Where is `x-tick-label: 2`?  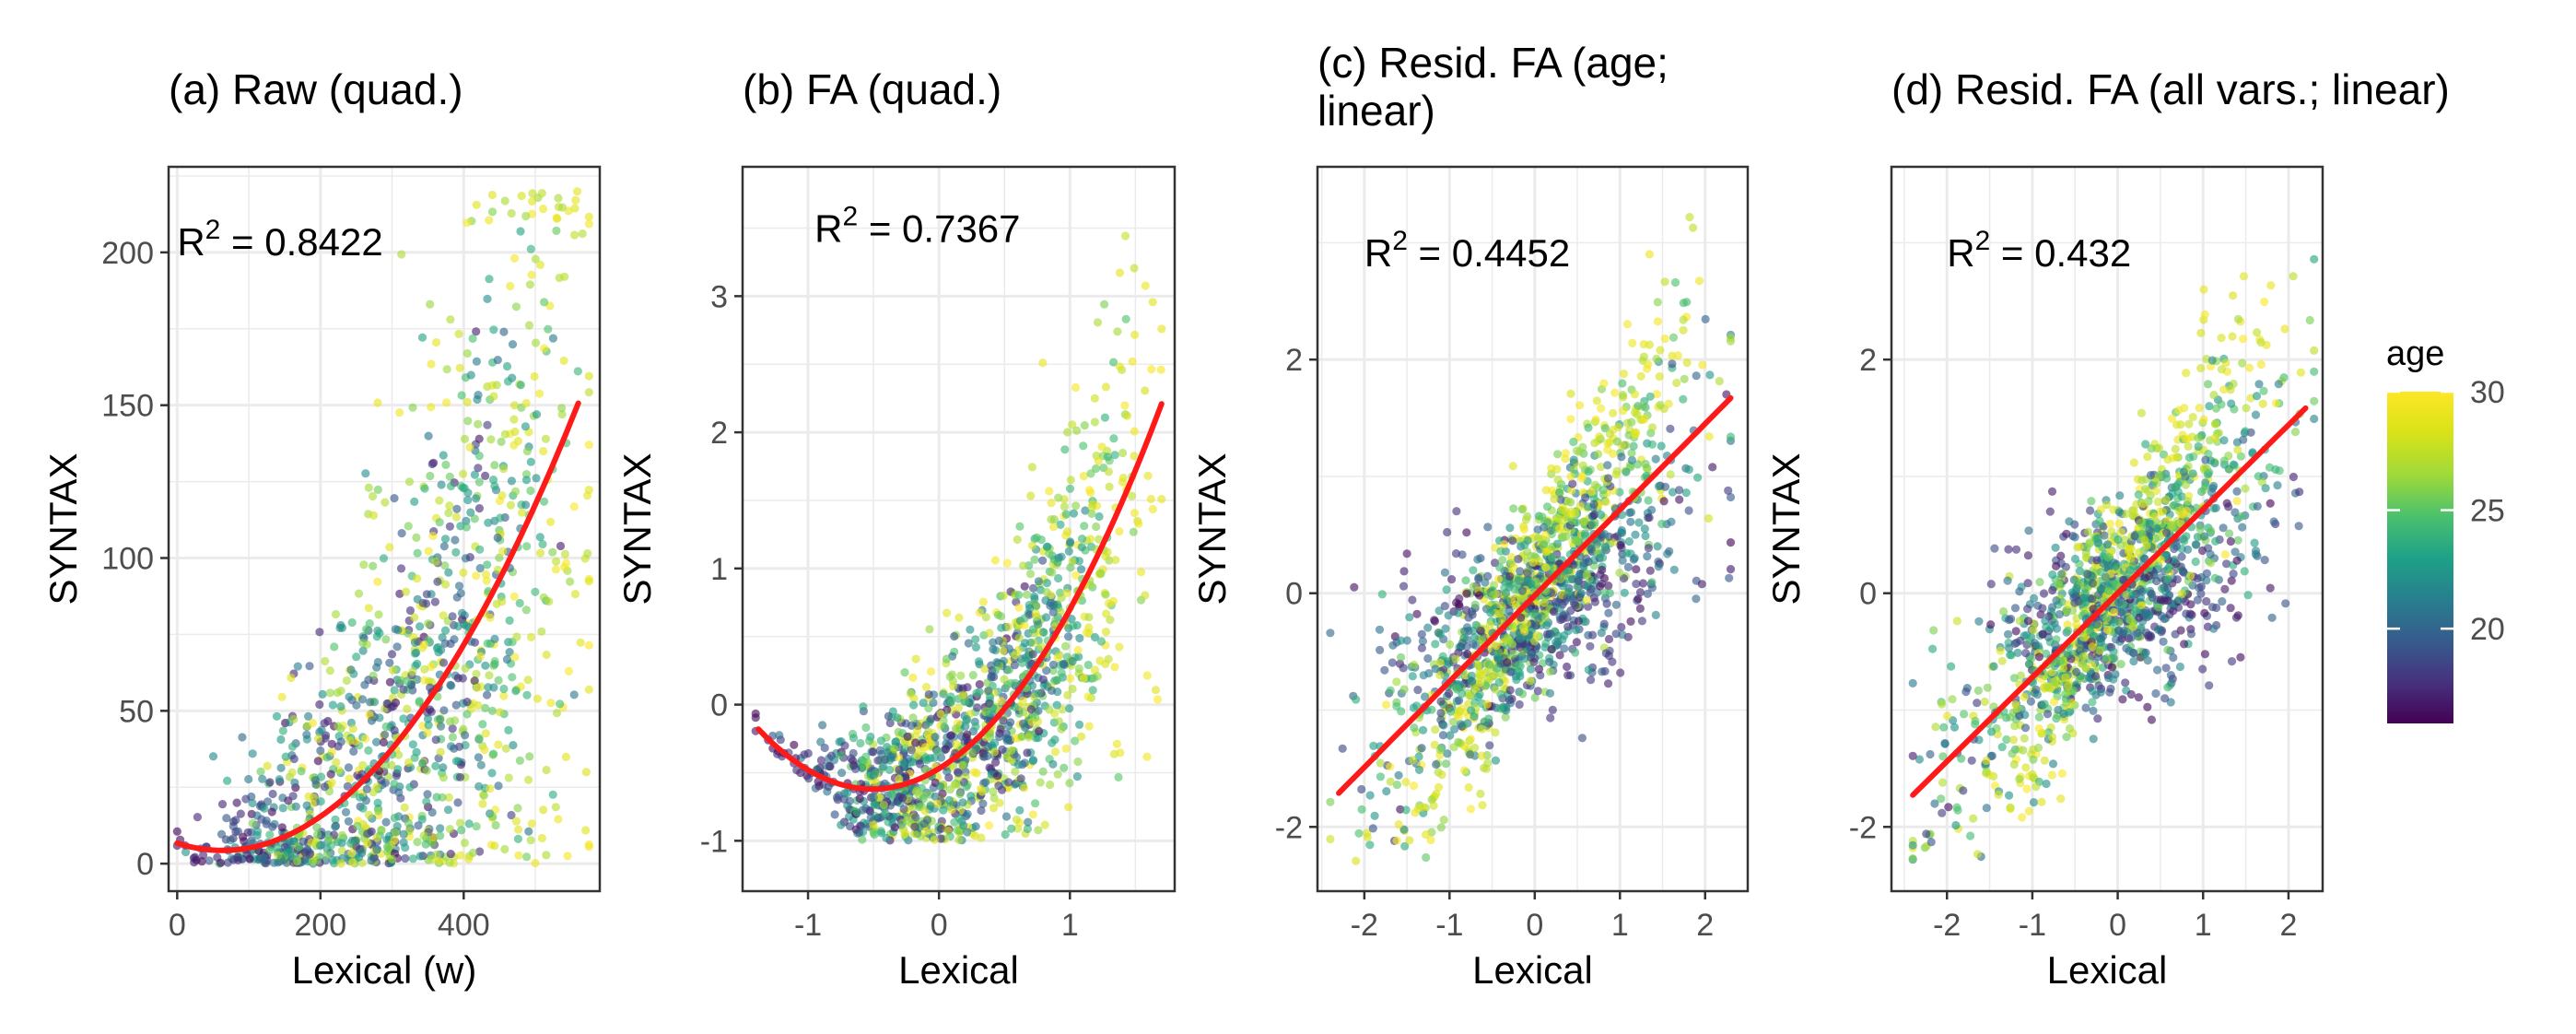
x-tick-label: 2 is located at coordinates (1705, 925).